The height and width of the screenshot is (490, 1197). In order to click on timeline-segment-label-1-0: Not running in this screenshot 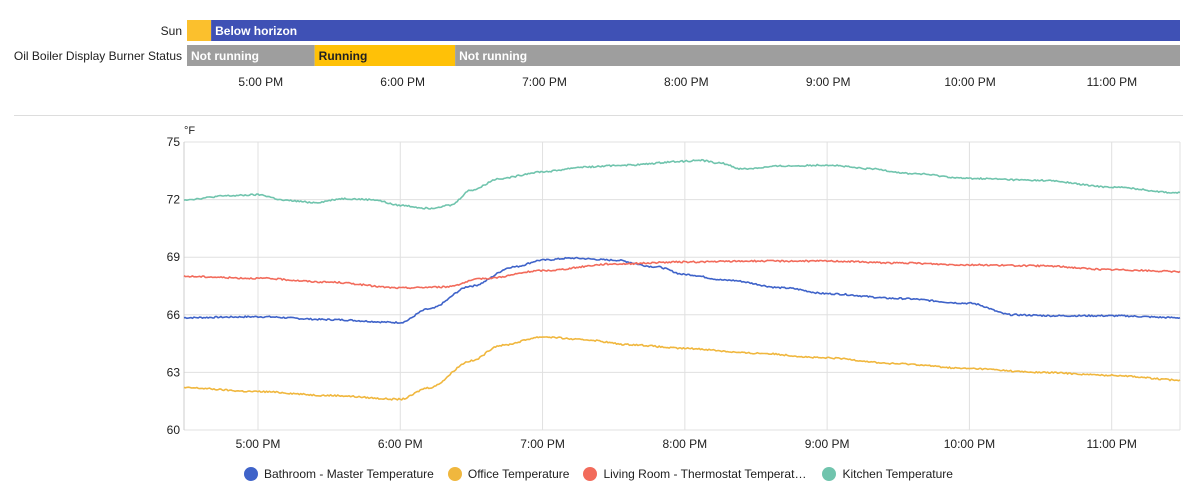, I will do `click(225, 56)`.